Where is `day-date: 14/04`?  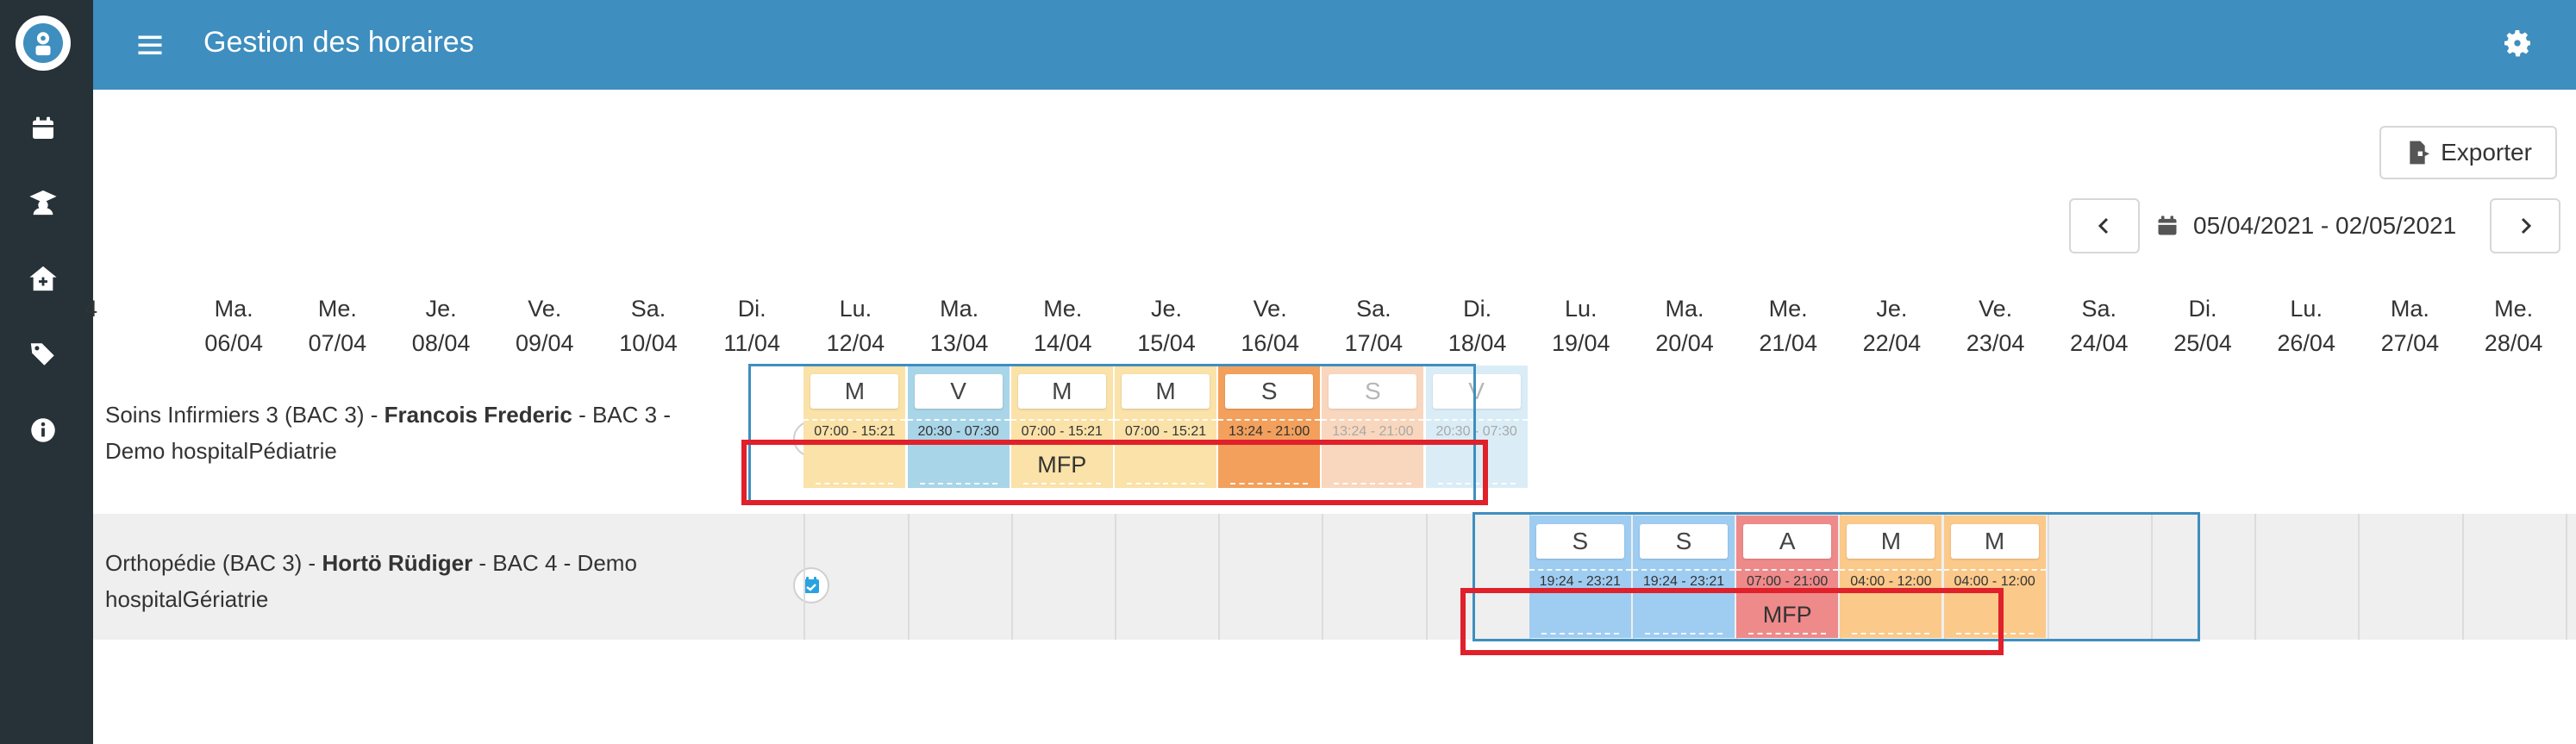
day-date: 14/04 is located at coordinates (1063, 343).